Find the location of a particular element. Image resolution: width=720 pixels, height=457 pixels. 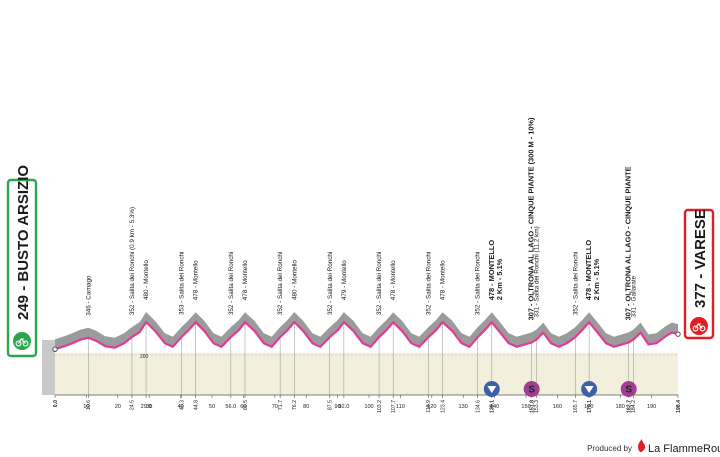

x-tick-label: 70 is located at coordinates (275, 407).